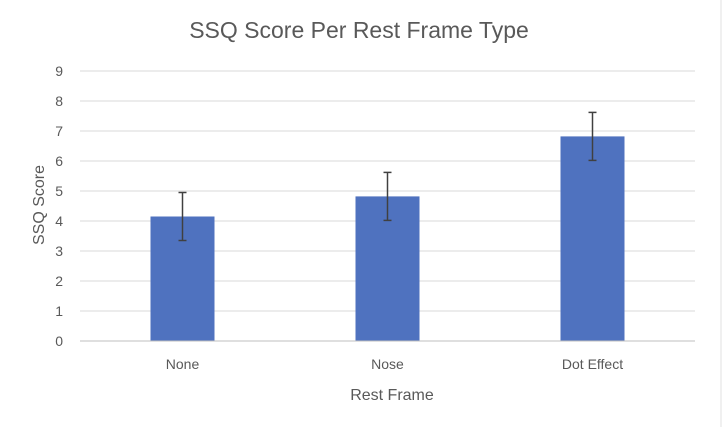  Describe the element at coordinates (183, 364) in the screenshot. I see `x-category-label: None` at that location.